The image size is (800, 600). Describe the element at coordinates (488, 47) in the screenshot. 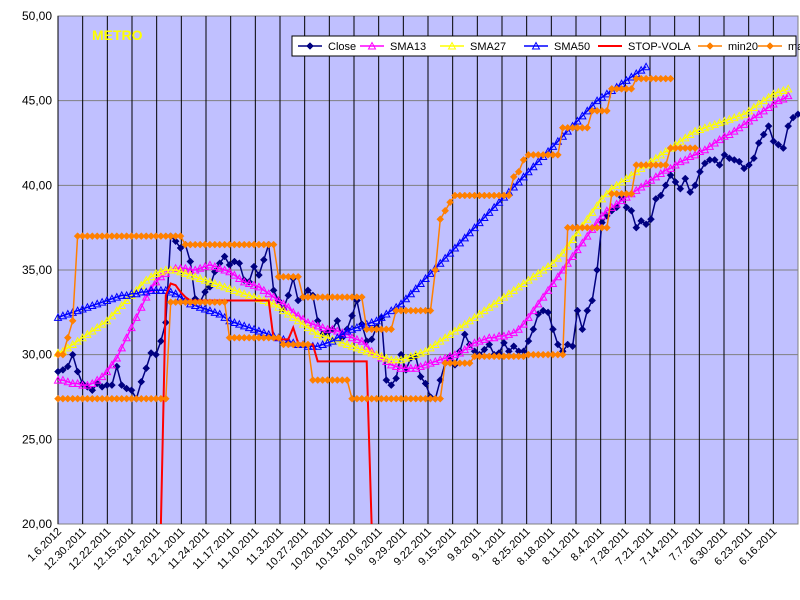

I see `legend-label: SMA27` at that location.